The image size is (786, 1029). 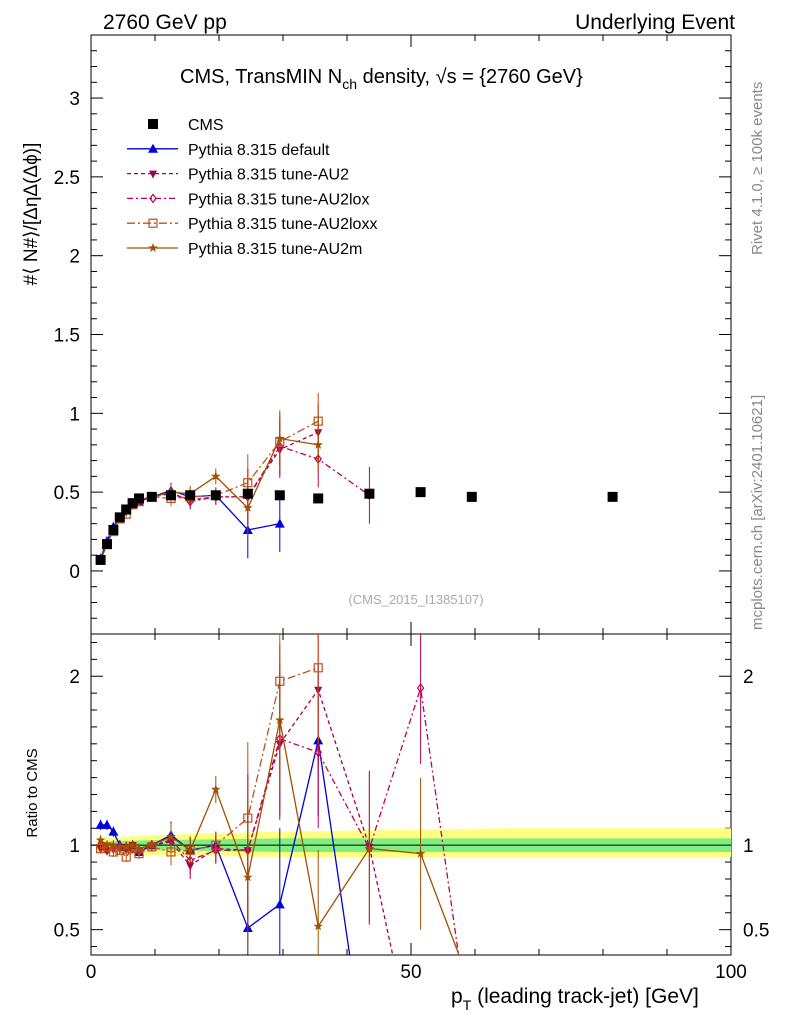 What do you see at coordinates (244, 249) in the screenshot?
I see `legend-item: Pythia 8.315 tune-AU2m` at bounding box center [244, 249].